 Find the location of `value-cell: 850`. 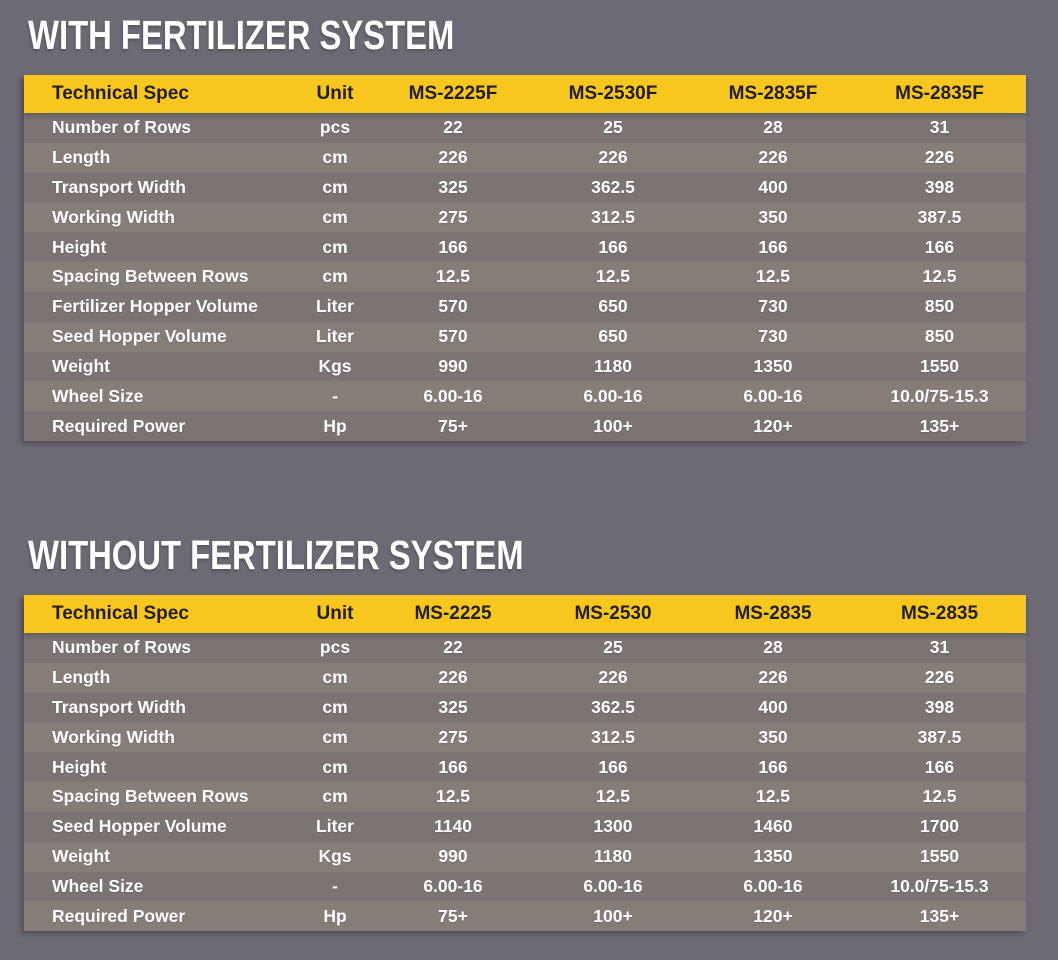

value-cell: 850 is located at coordinates (939, 336).